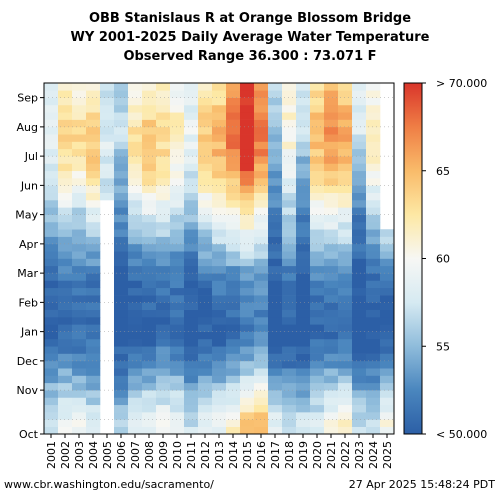 Image resolution: width=500 pixels, height=500 pixels. What do you see at coordinates (461, 434) in the screenshot?
I see `colorbar-tick-label: < 50.000` at bounding box center [461, 434].